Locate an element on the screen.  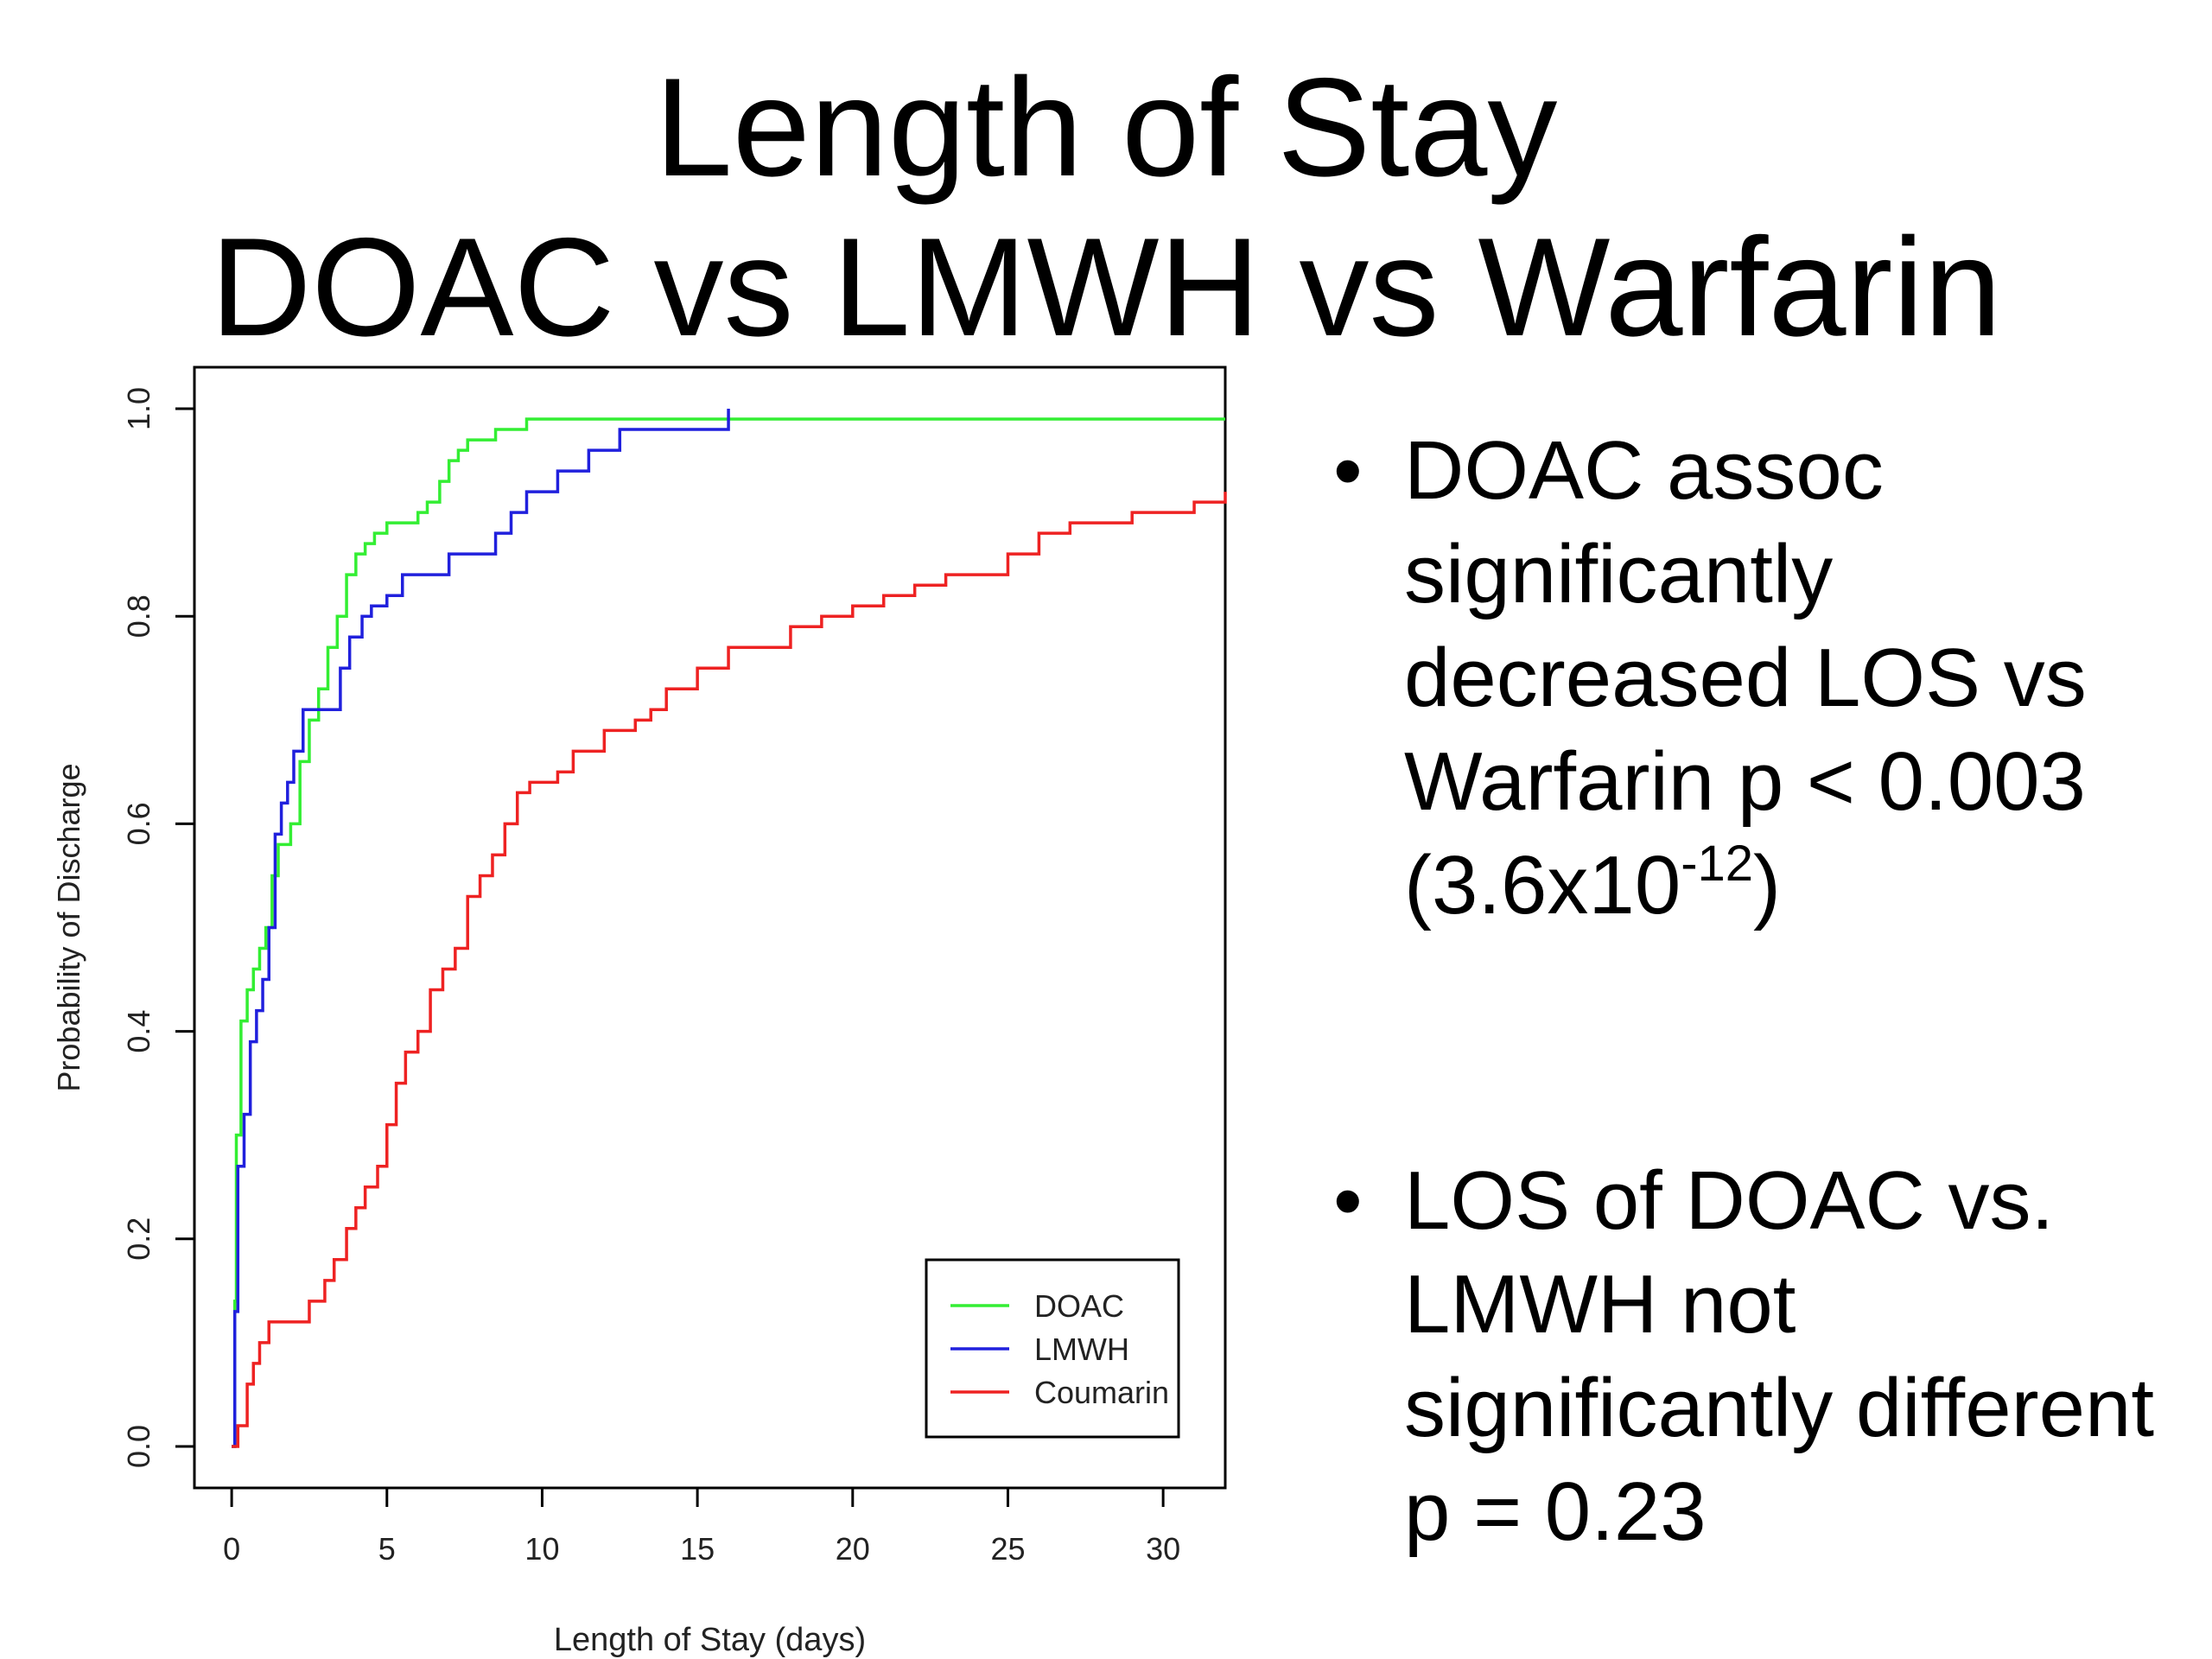
title-line-1: Length of Stay is located at coordinates (1106, 127).